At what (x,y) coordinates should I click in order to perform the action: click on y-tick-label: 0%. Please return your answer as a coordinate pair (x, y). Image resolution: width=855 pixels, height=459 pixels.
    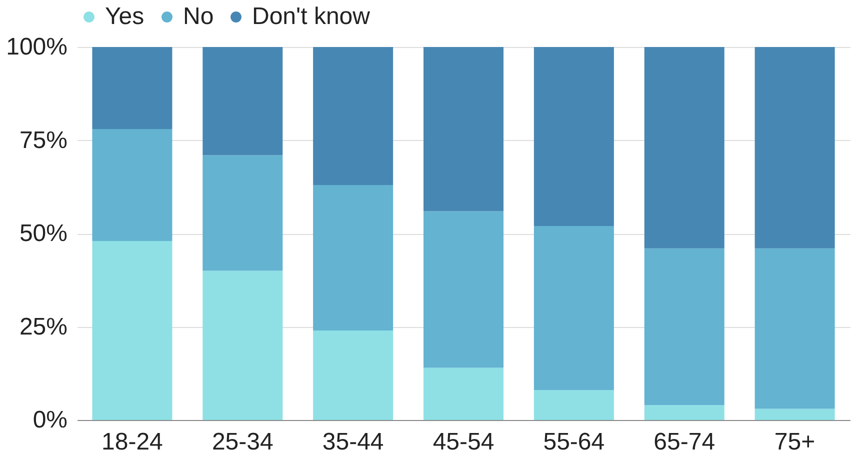
    Looking at the image, I should click on (50, 420).